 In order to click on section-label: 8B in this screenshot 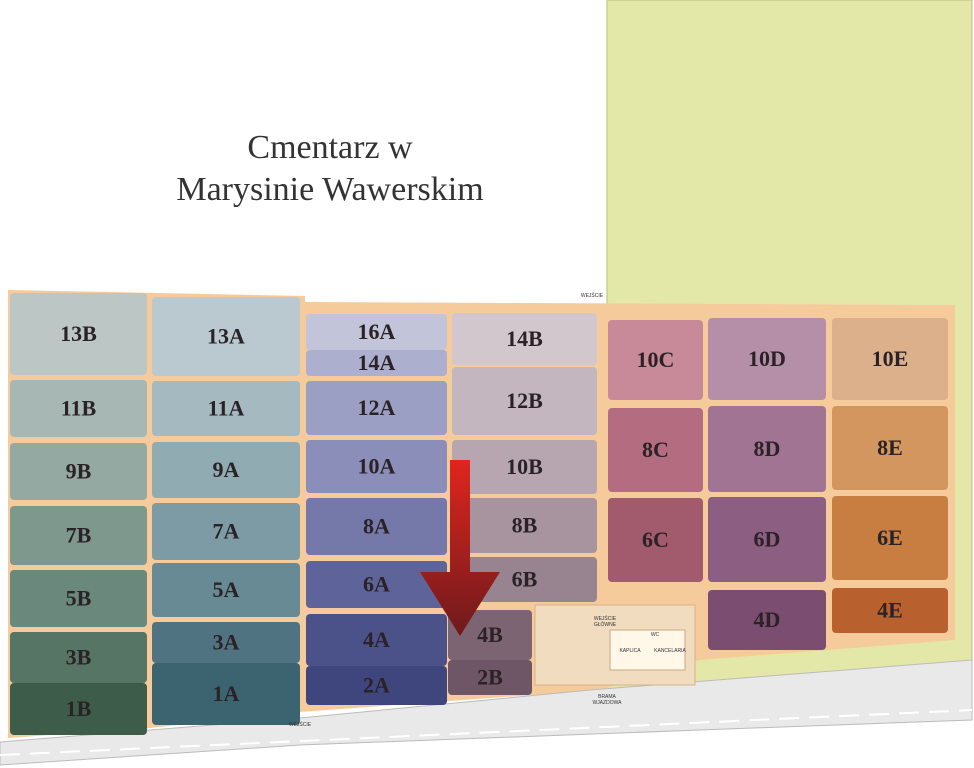, I will do `click(525, 525)`.